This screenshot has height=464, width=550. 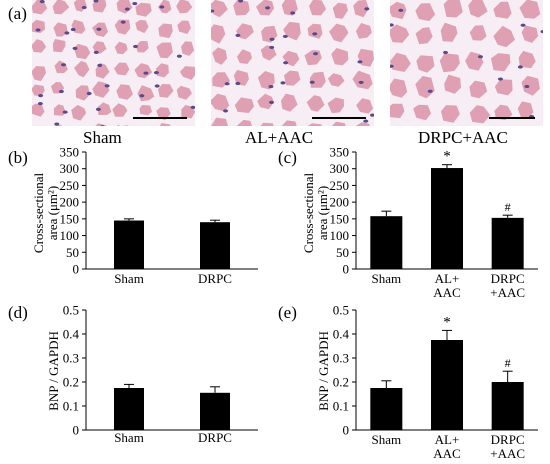 I want to click on panel-letter: (e), so click(x=287, y=312).